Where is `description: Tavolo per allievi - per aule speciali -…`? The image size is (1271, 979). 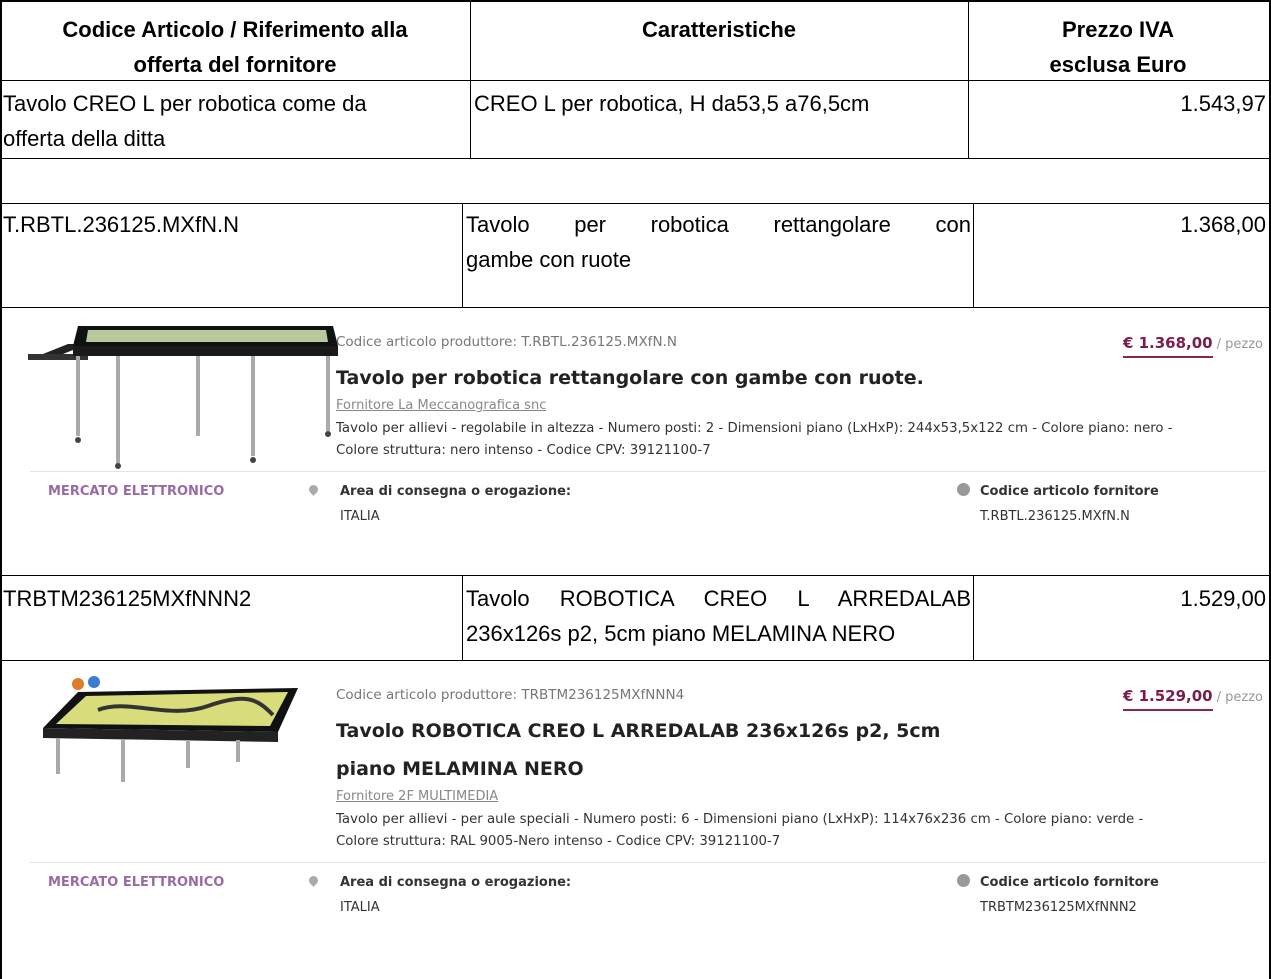
description: Tavolo per allievi - per aule speciali -… is located at coordinates (739, 831).